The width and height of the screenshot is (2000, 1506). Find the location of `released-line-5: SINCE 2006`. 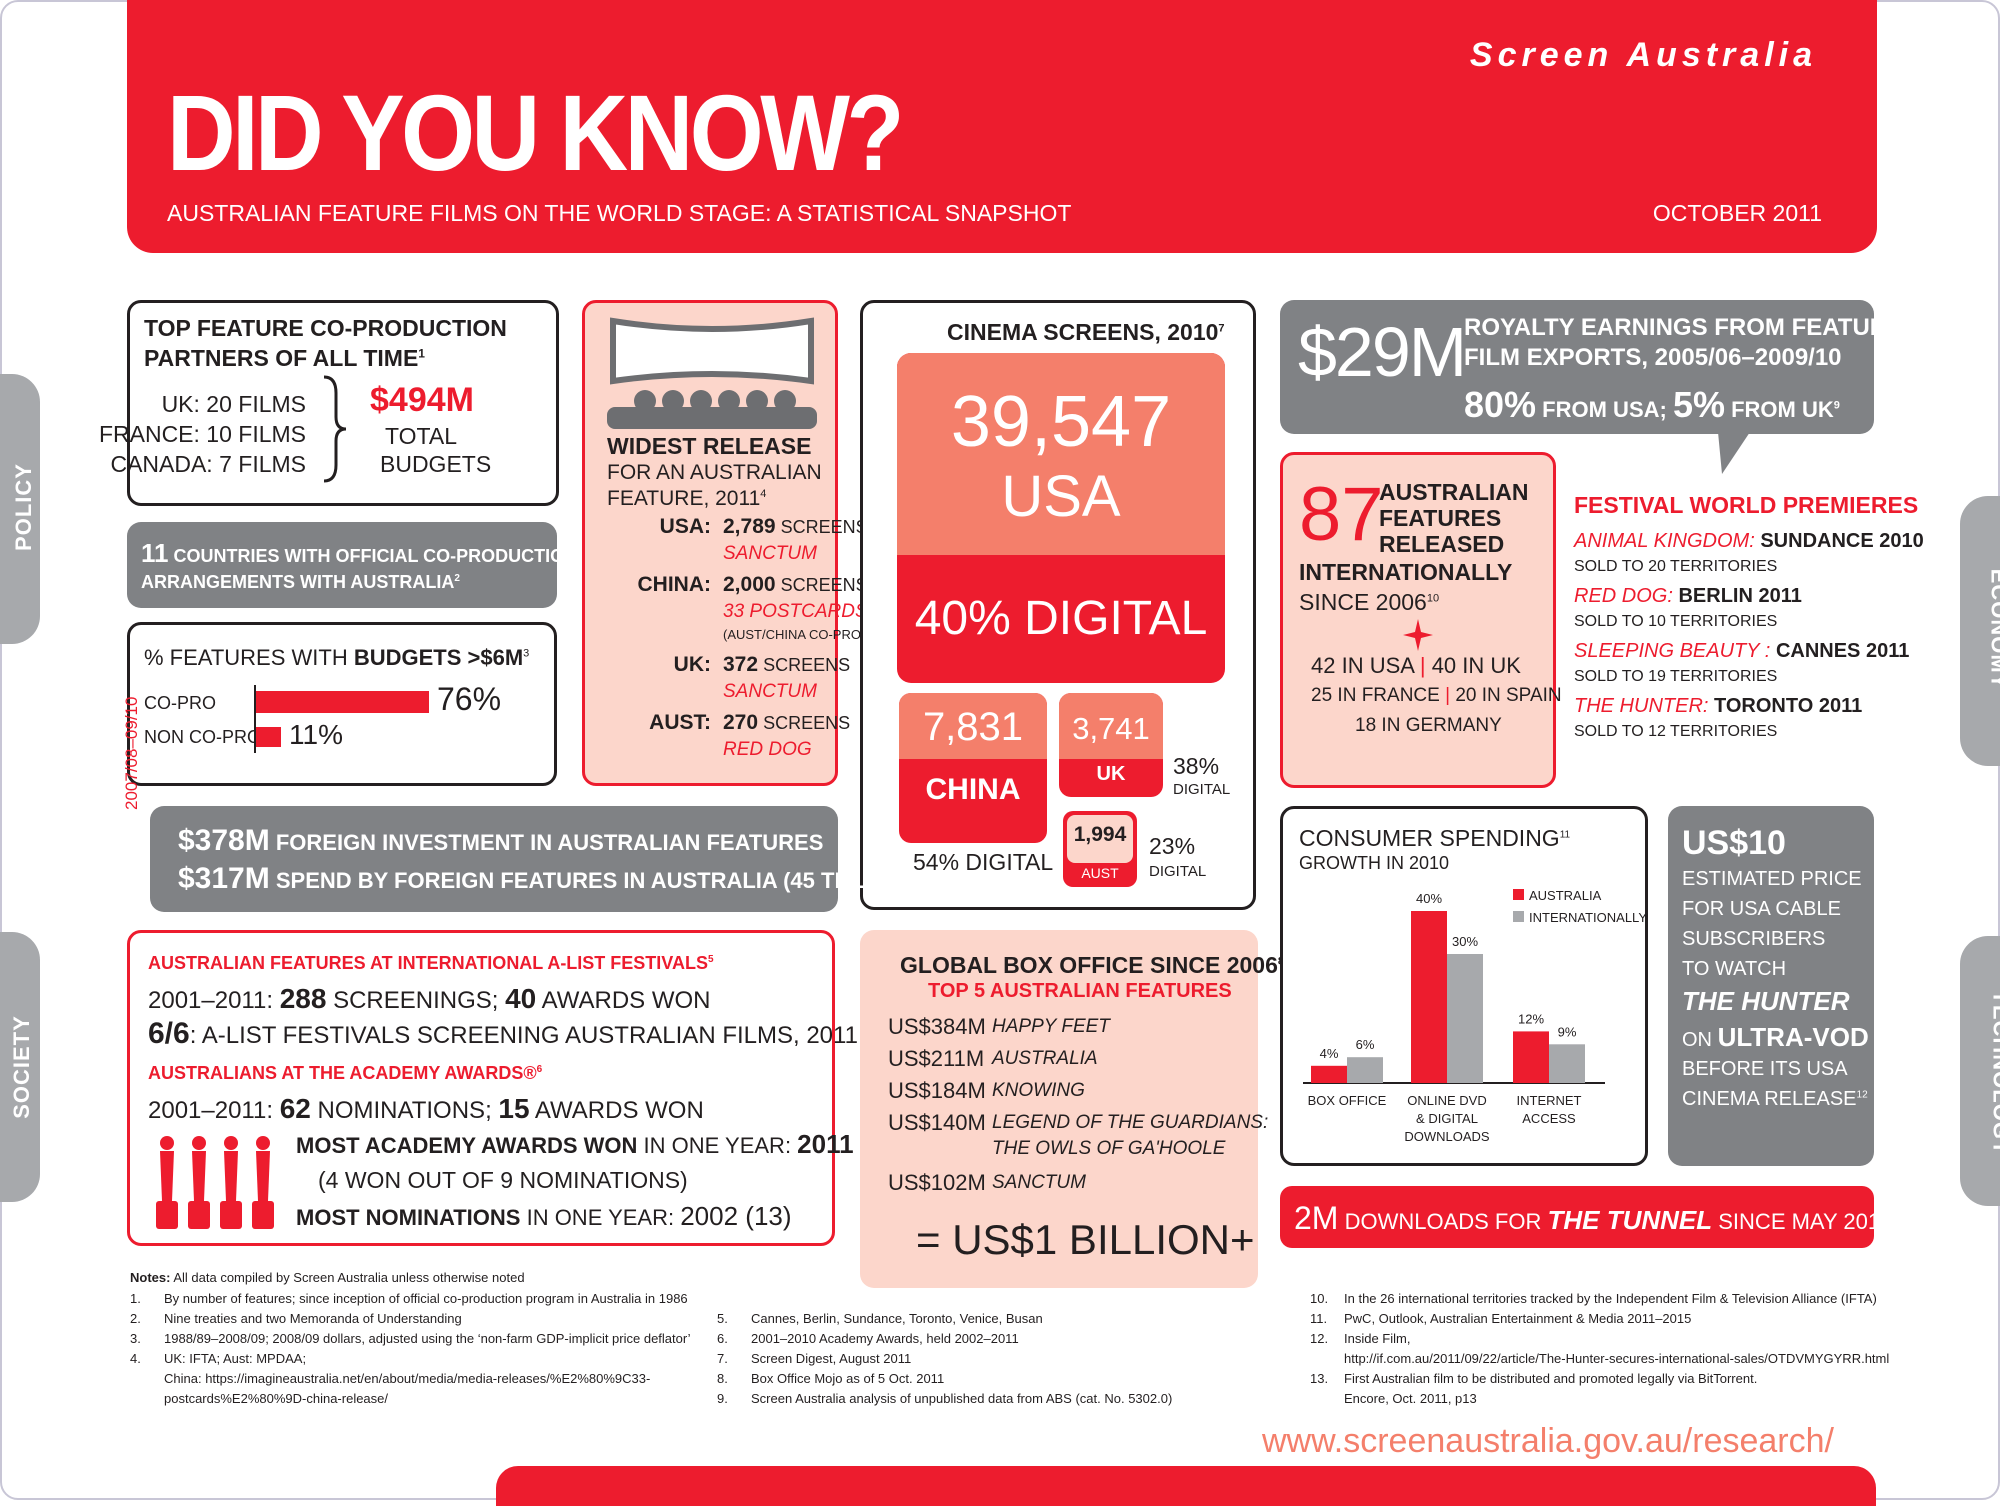

released-line-5: SINCE 2006 is located at coordinates (1363, 602).